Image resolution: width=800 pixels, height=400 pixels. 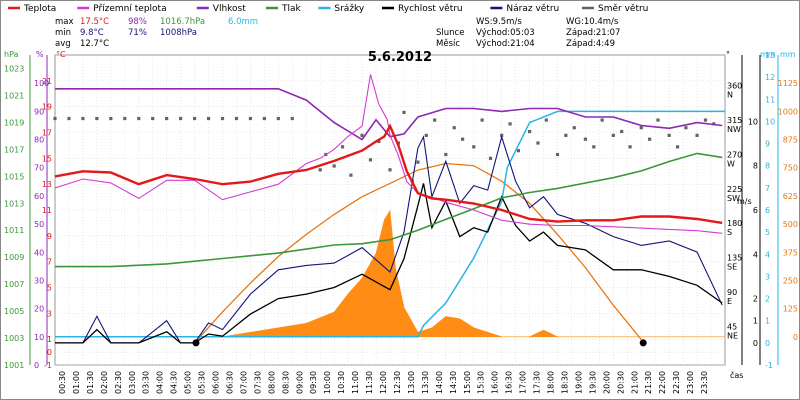 I want to click on x-tick-label: 10:30, so click(x=341, y=382).